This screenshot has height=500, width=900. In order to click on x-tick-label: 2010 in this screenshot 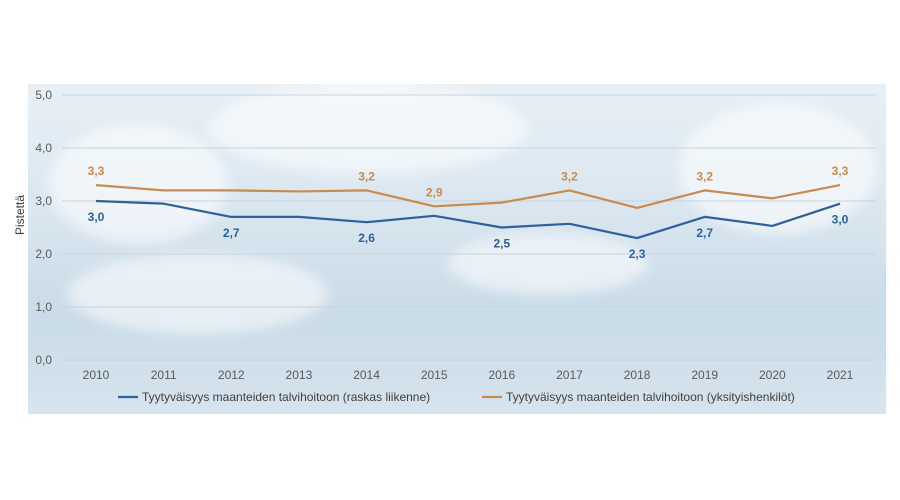, I will do `click(96, 375)`.